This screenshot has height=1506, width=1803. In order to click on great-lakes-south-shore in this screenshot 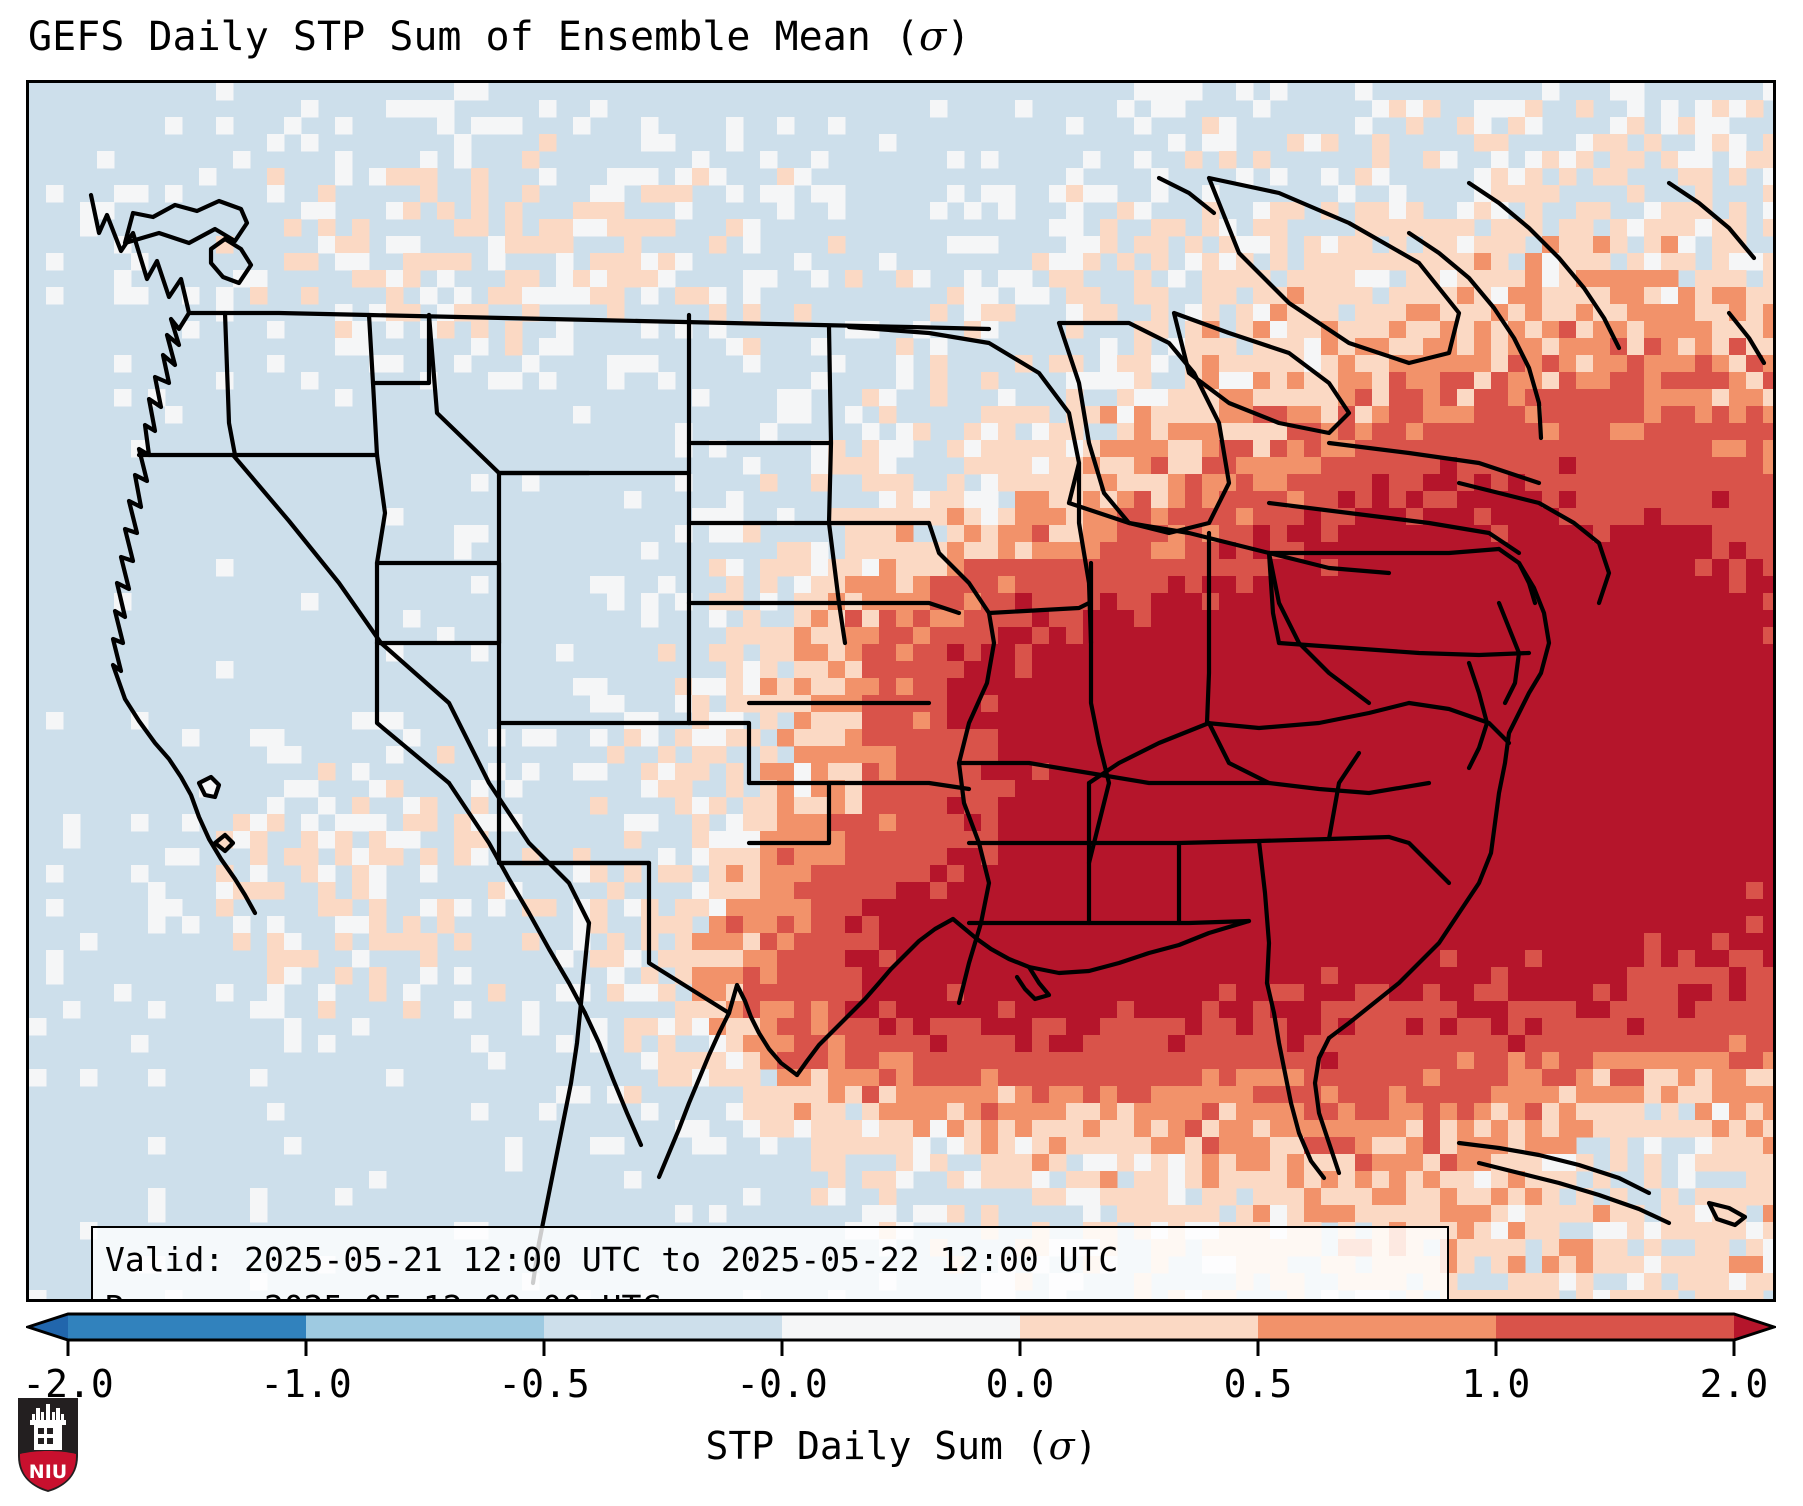, I will do `click(1229, 538)`.